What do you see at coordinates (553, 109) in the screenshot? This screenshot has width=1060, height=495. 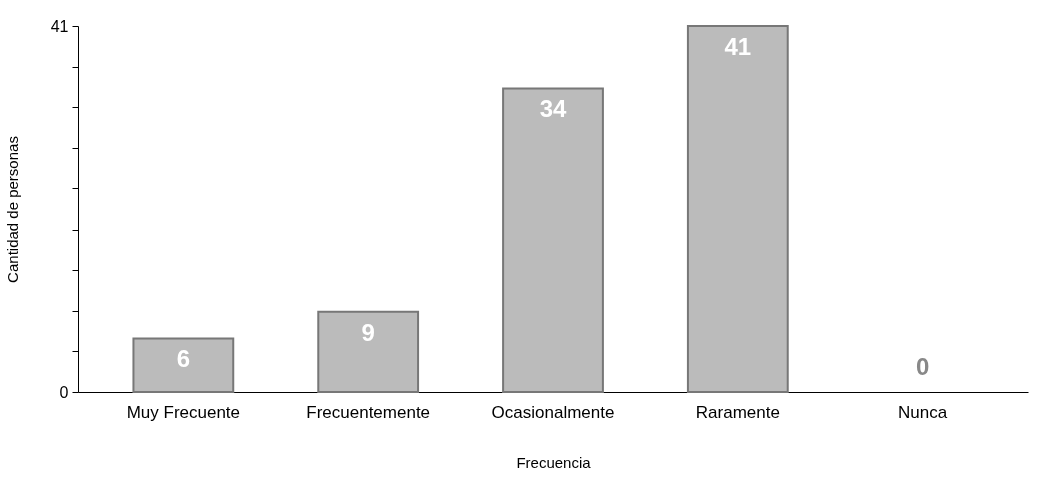 I see `data-label: 34` at bounding box center [553, 109].